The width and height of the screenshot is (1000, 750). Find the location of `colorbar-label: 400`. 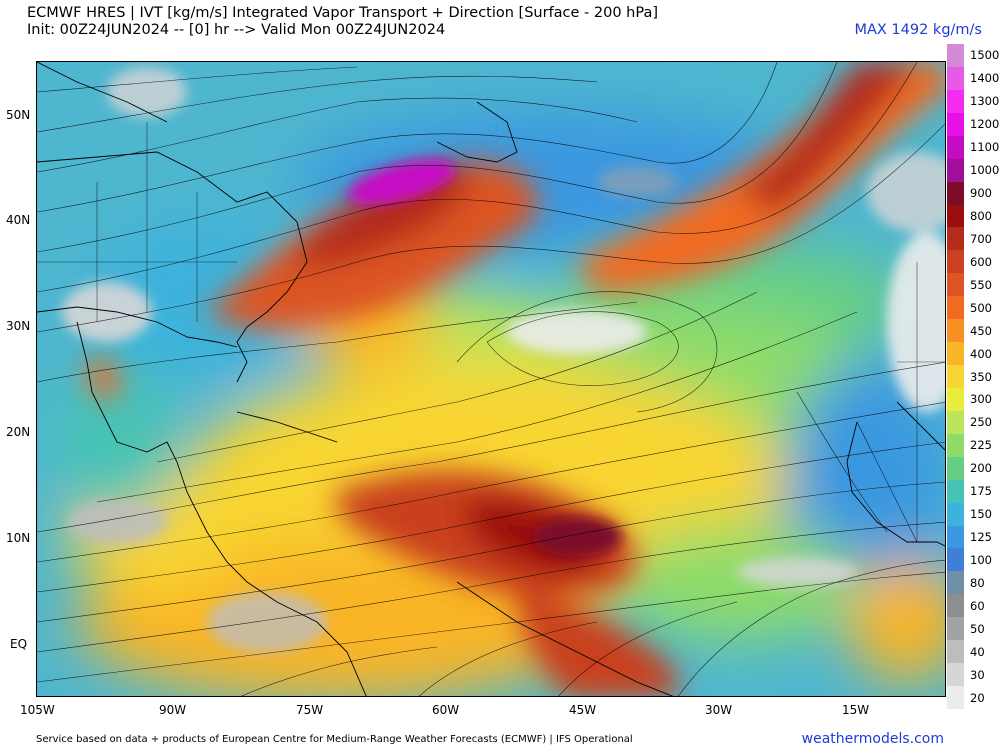

colorbar-label: 400 is located at coordinates (981, 353).